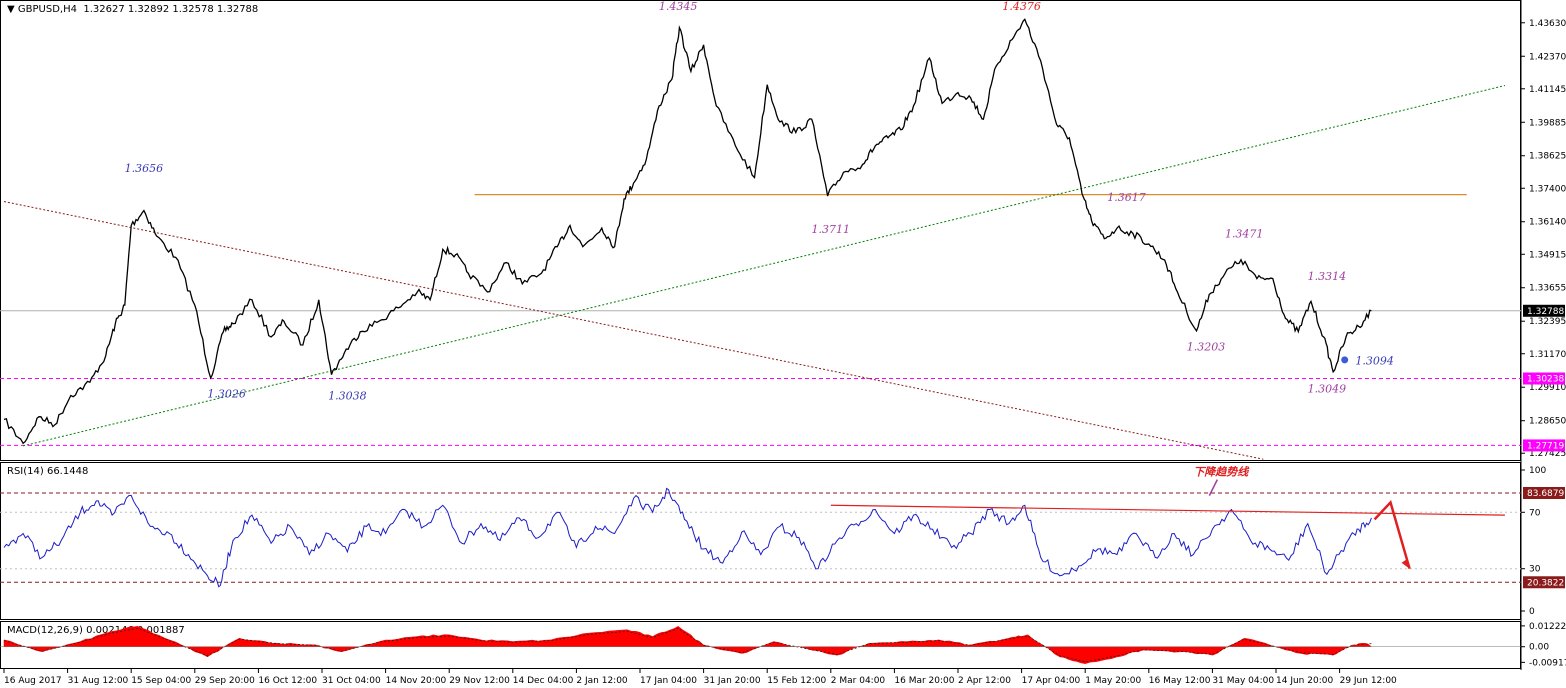 This screenshot has height=688, width=1566. I want to click on price-annotation: 1.4376, so click(1021, 6).